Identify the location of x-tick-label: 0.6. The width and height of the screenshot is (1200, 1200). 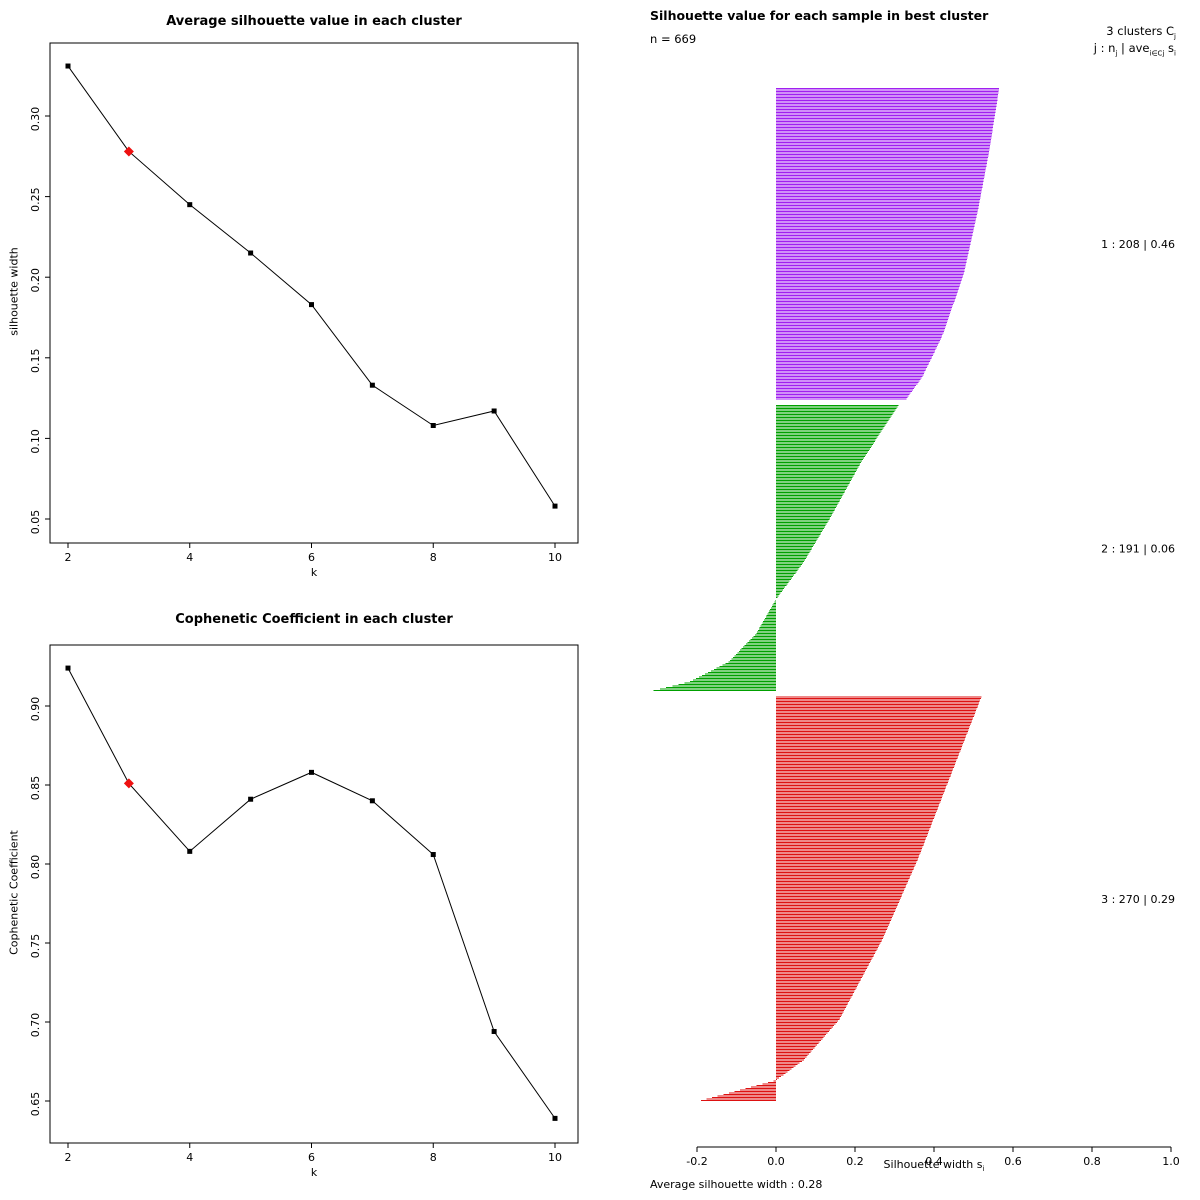
(1013, 1161).